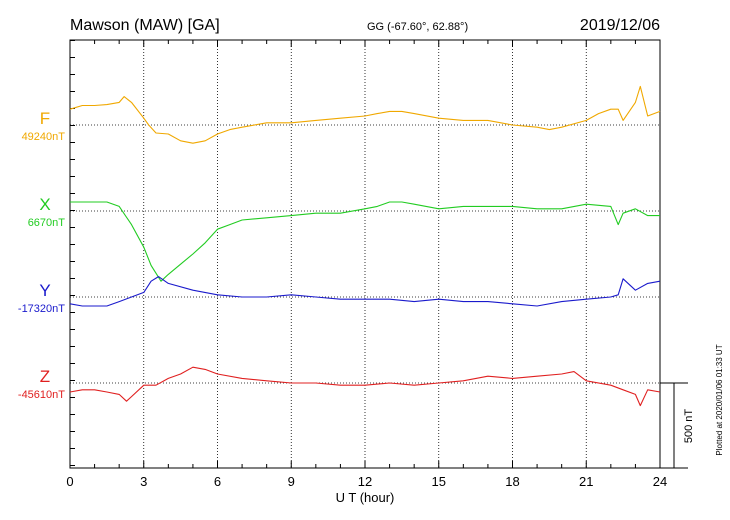 This screenshot has height=520, width=730. Describe the element at coordinates (586, 481) in the screenshot. I see `x-tick-label: 21` at that location.